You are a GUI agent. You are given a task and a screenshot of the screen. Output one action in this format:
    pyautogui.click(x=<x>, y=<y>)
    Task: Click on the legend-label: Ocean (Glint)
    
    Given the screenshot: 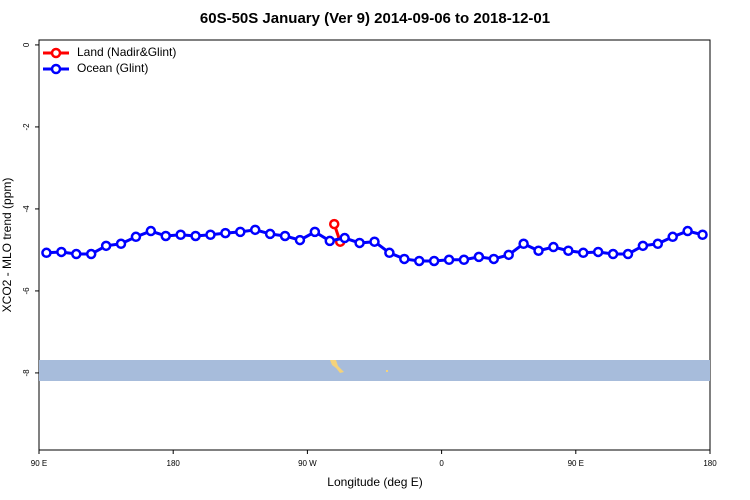 What is the action you would take?
    pyautogui.click(x=112, y=68)
    